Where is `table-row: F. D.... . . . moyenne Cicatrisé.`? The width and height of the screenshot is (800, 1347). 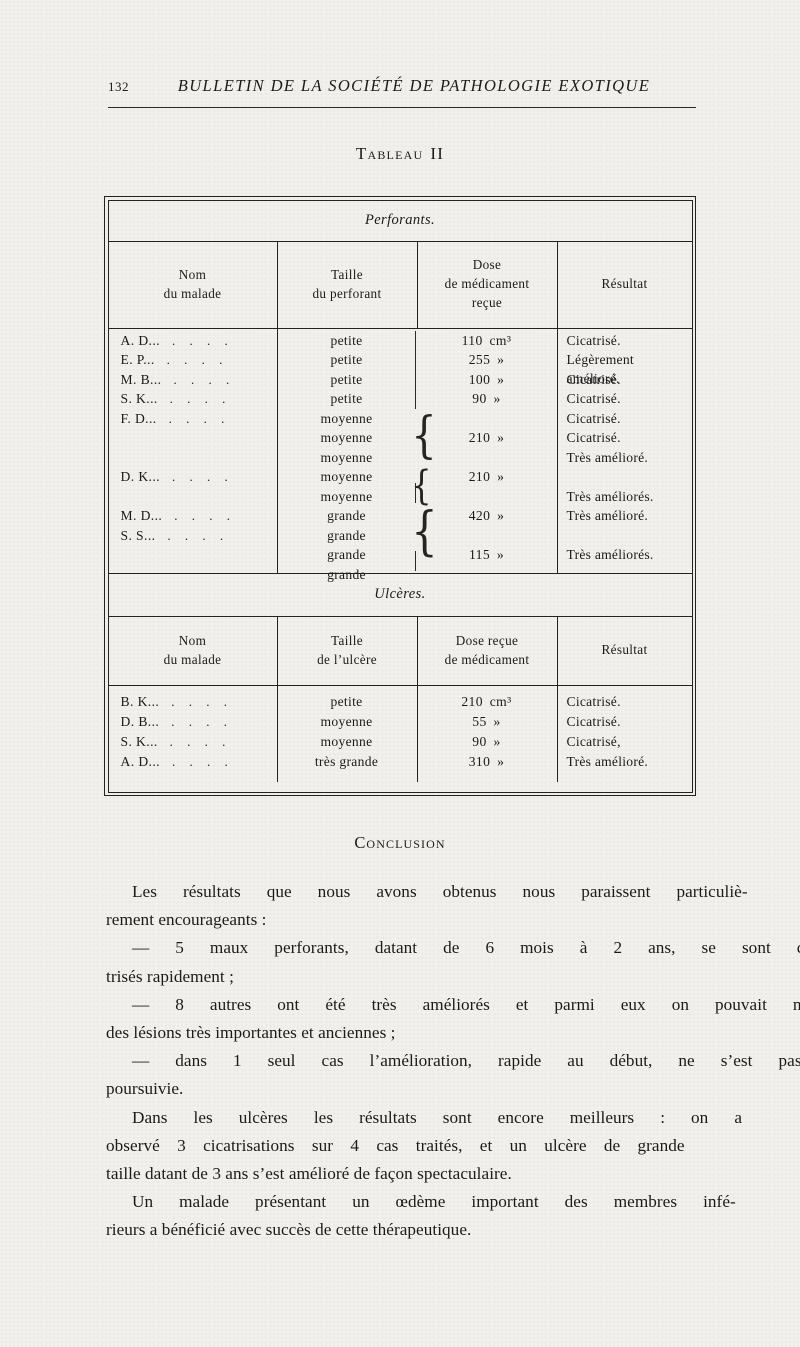
table-row: F. D.... . . . moyenne Cicatrisé. is located at coordinates (400, 418).